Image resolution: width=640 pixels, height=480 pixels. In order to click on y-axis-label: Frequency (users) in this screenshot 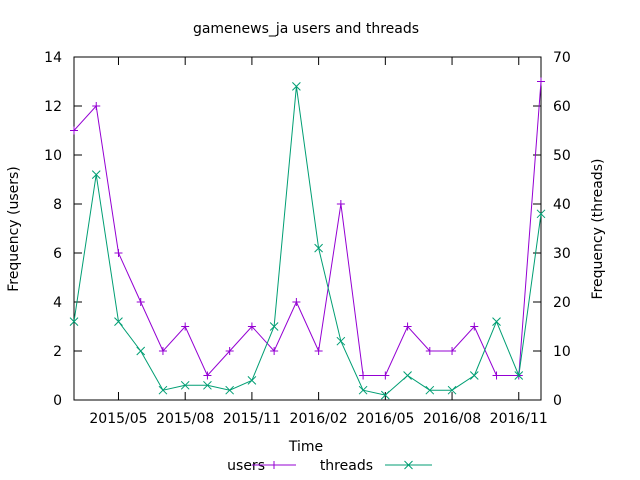, I will do `click(14, 229)`.